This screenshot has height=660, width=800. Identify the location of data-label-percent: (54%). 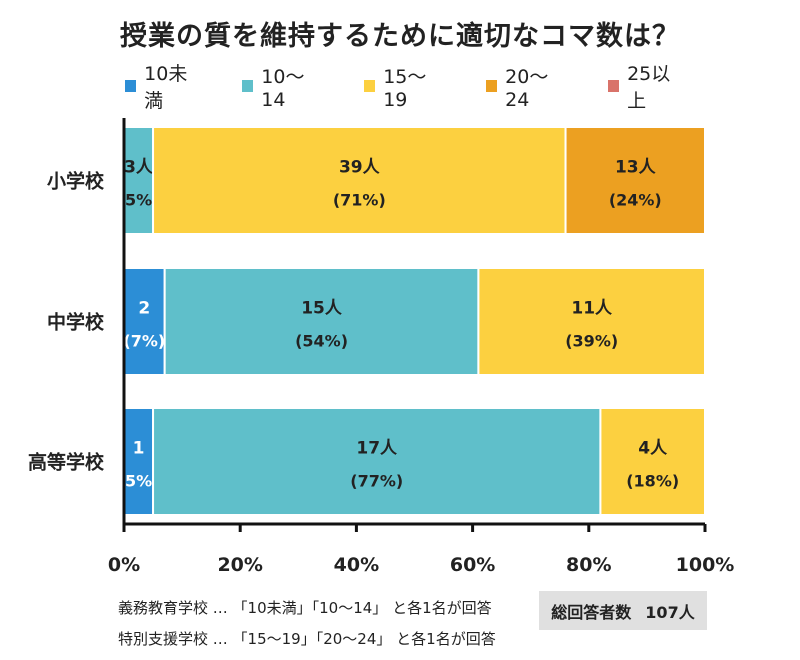
(321, 341).